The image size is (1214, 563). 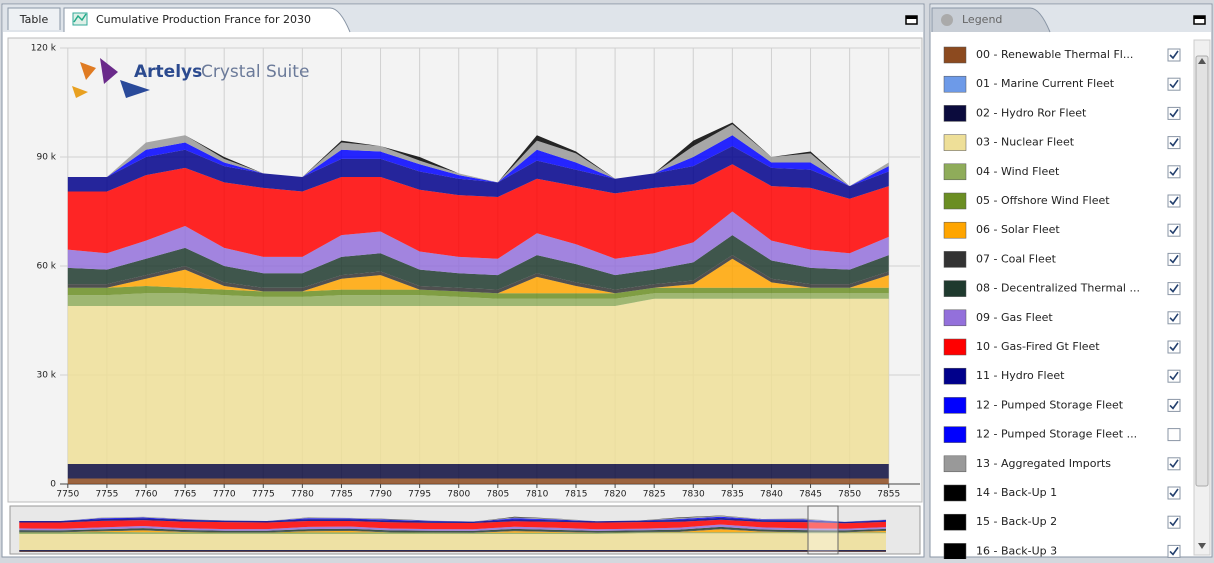 I want to click on x-tick-label: 7855, so click(x=888, y=495).